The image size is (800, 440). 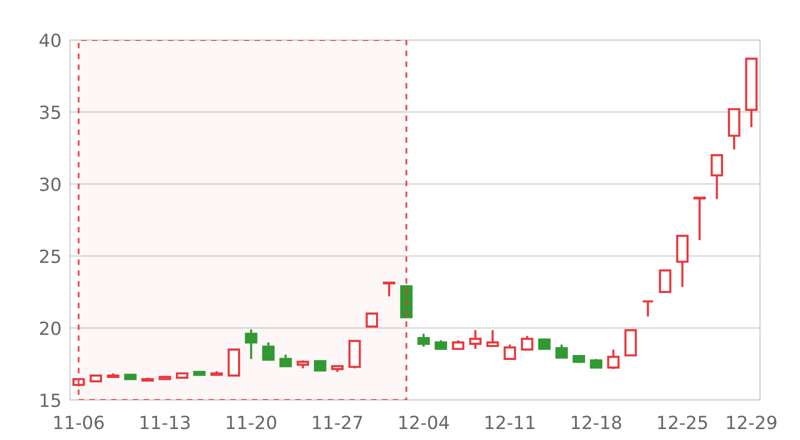 I want to click on x-tick-label: 12-18, so click(x=597, y=423).